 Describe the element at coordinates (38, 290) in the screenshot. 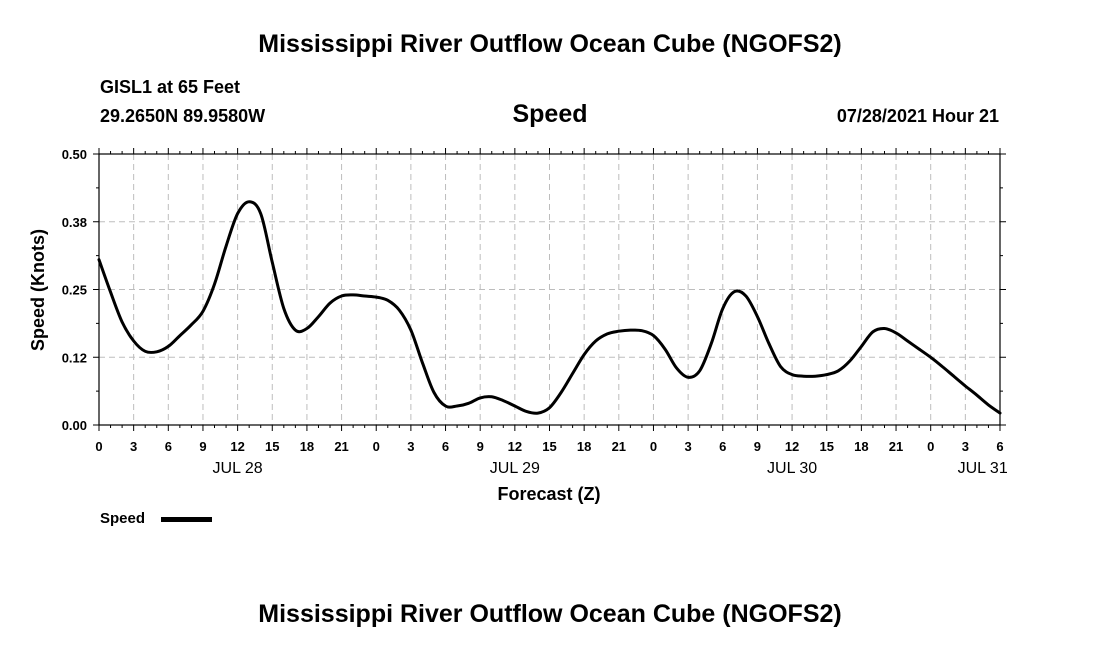

I see `y-axis-label: Speed (Knots)` at that location.